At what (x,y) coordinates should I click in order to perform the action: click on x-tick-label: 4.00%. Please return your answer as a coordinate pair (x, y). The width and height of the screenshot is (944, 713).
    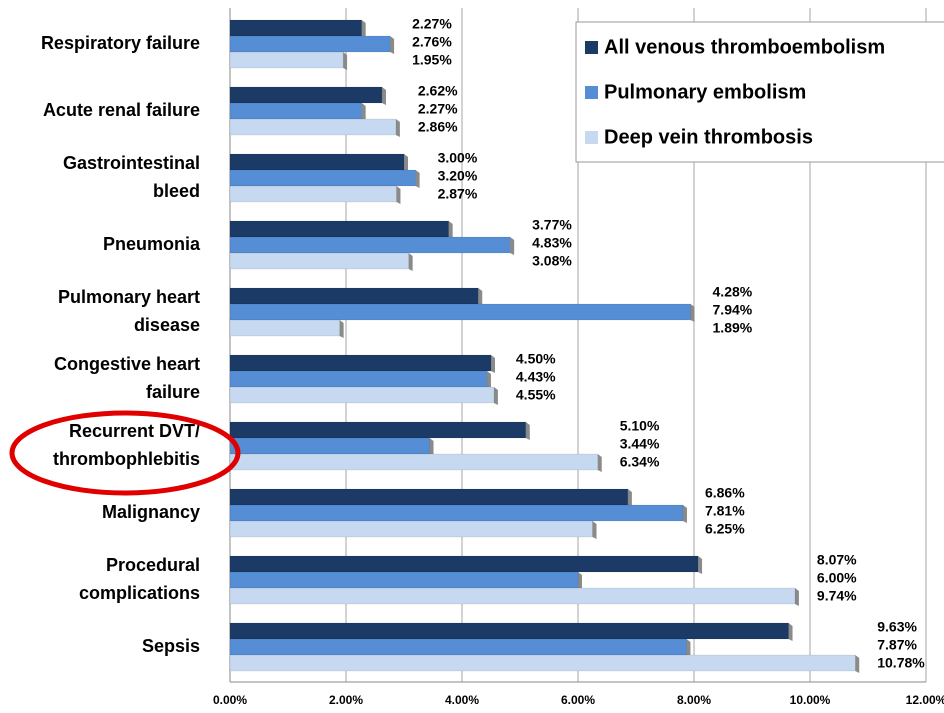
    Looking at the image, I should click on (462, 700).